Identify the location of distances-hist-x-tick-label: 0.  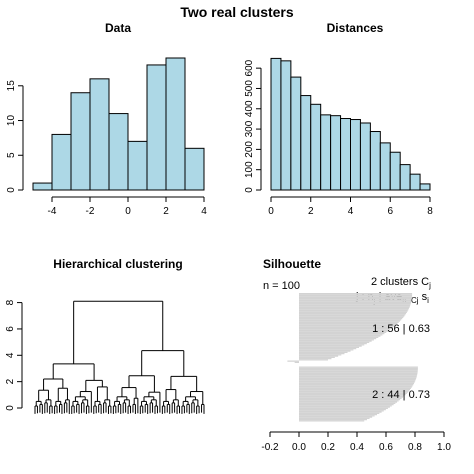
(271, 211).